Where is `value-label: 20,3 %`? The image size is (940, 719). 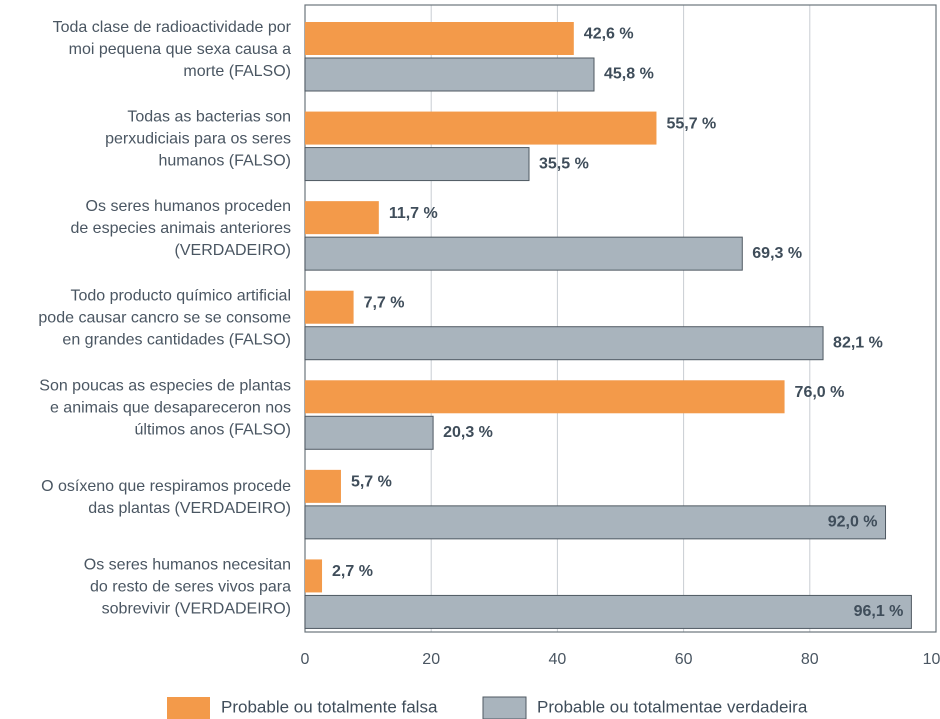
value-label: 20,3 % is located at coordinates (468, 432).